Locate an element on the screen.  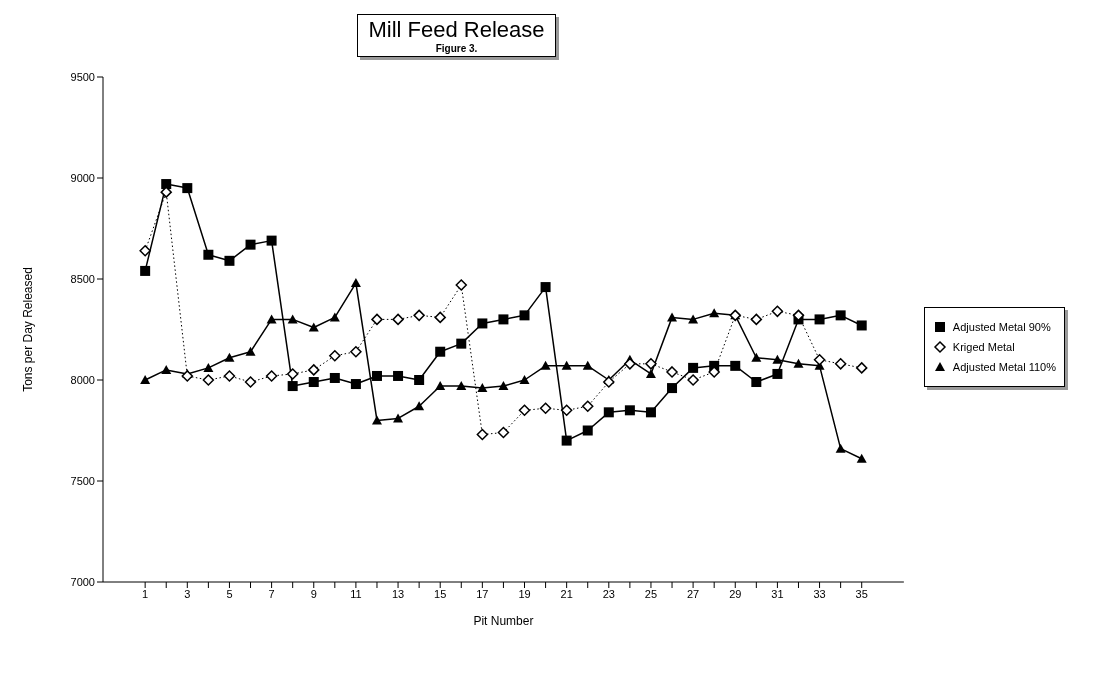
x-tick-label: 15 is located at coordinates (440, 593).